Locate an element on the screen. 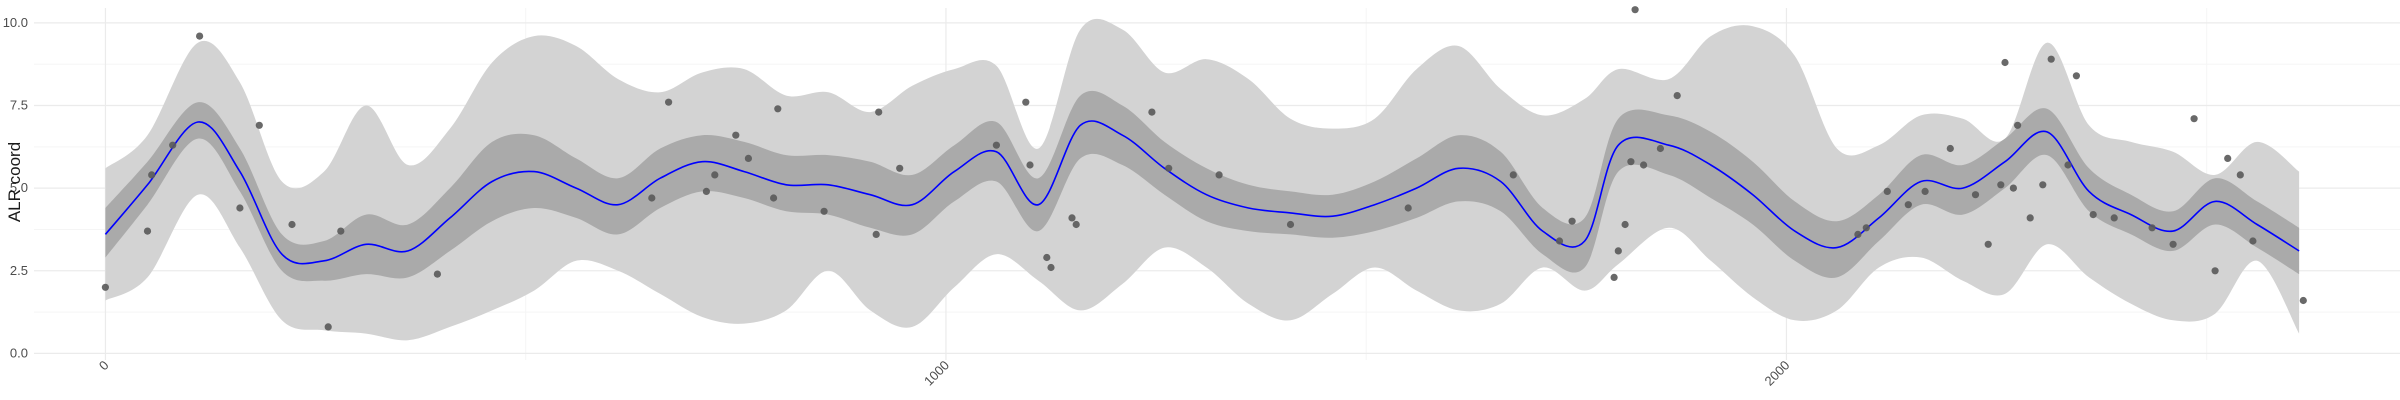 The image size is (2400, 400). x-tick-label: 0 is located at coordinates (104, 366).